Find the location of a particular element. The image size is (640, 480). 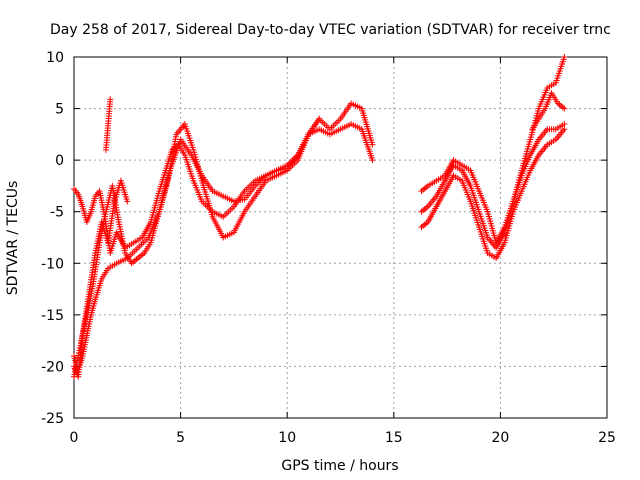

y-tick-labels: -25 -20 -15 -10 -5 0 5 10 is located at coordinates (52, 238).